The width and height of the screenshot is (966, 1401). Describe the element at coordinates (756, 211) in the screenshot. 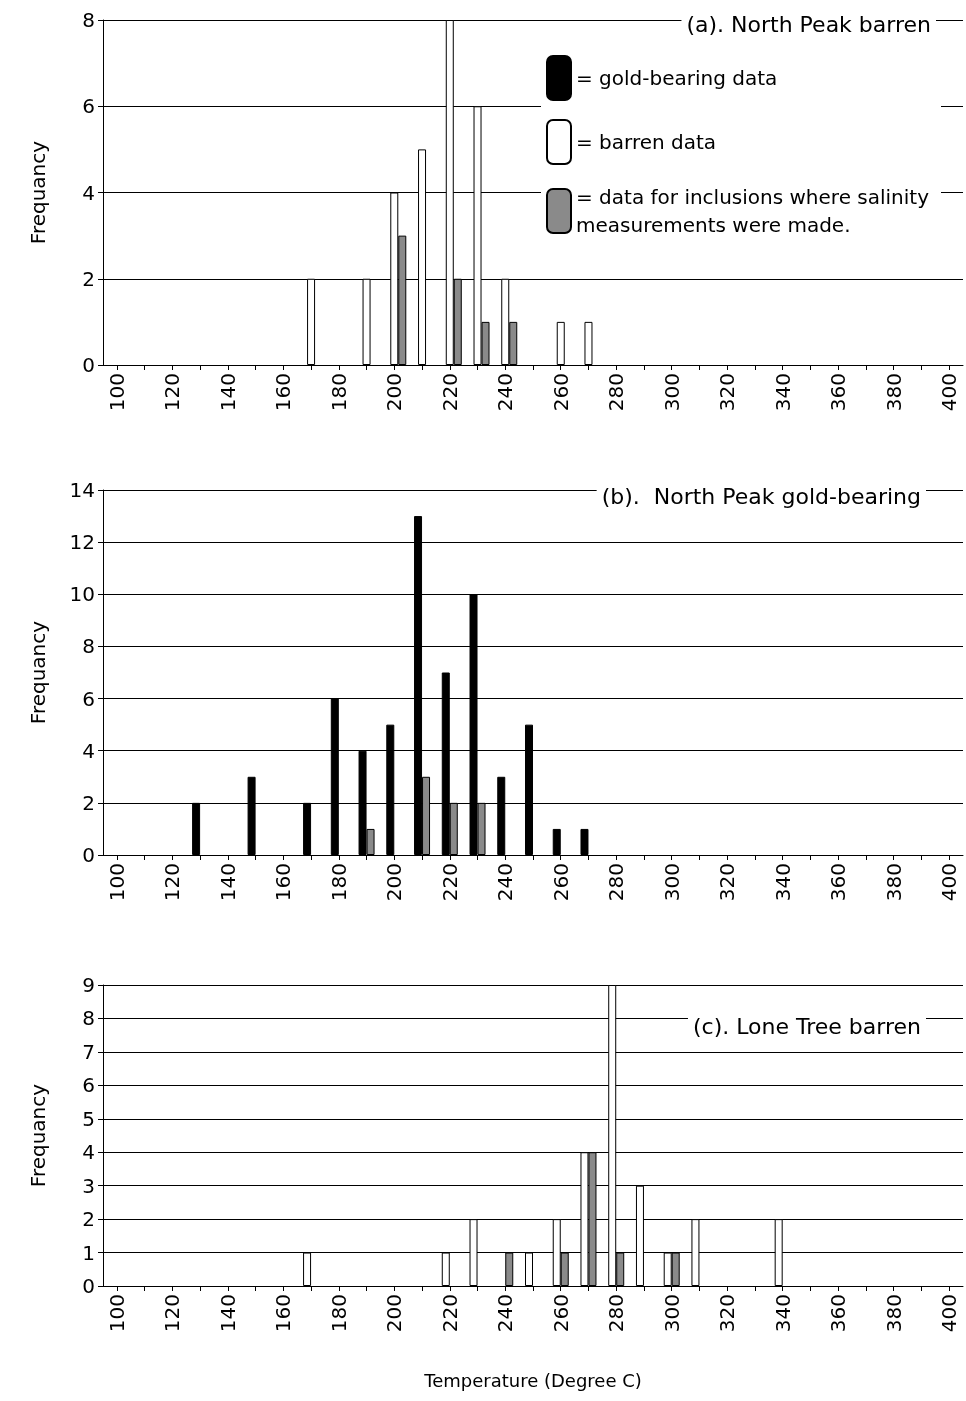

I see `legend-label: = data for inclusions where salinity measurements were made.` at that location.